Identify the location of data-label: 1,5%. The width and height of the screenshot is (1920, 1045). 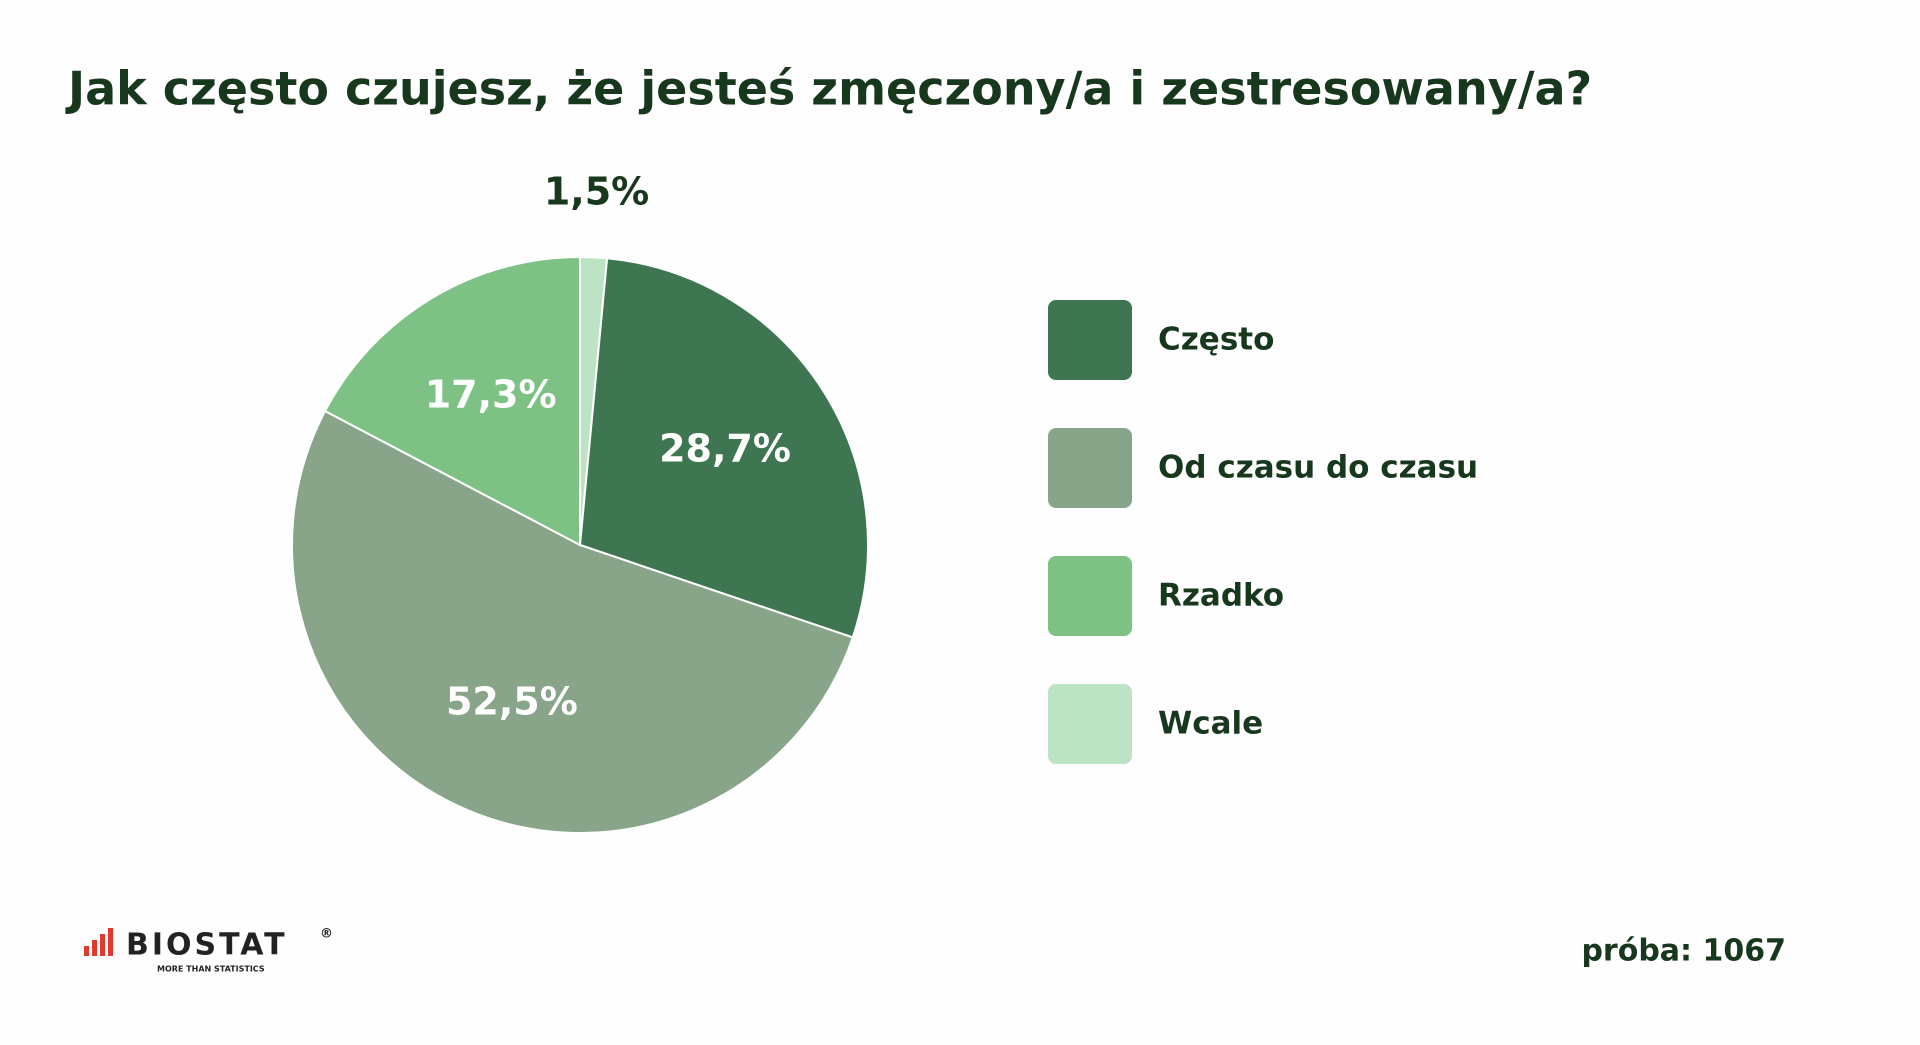
(596, 192).